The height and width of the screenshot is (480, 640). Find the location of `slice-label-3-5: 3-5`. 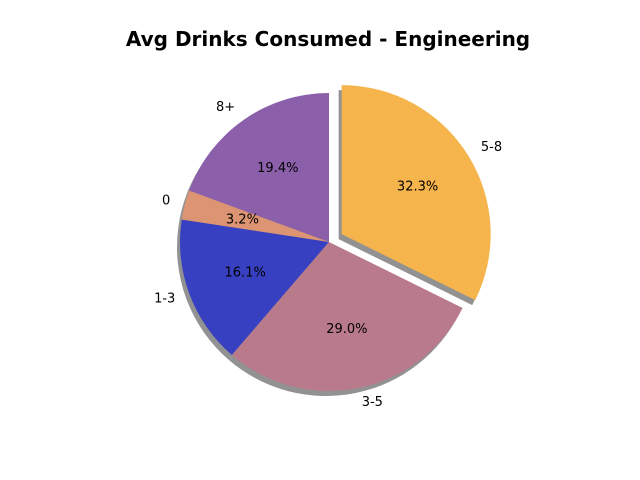

slice-label-3-5: 3-5 is located at coordinates (372, 402).